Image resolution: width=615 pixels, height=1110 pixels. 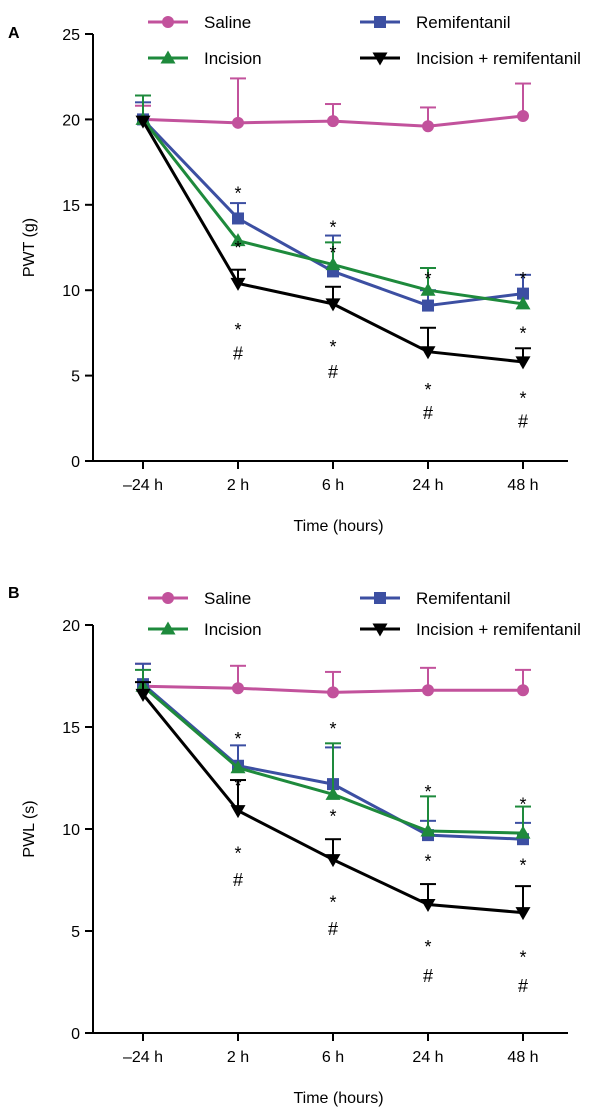 I want to click on series-incision-remifentanil, so click(x=333, y=801).